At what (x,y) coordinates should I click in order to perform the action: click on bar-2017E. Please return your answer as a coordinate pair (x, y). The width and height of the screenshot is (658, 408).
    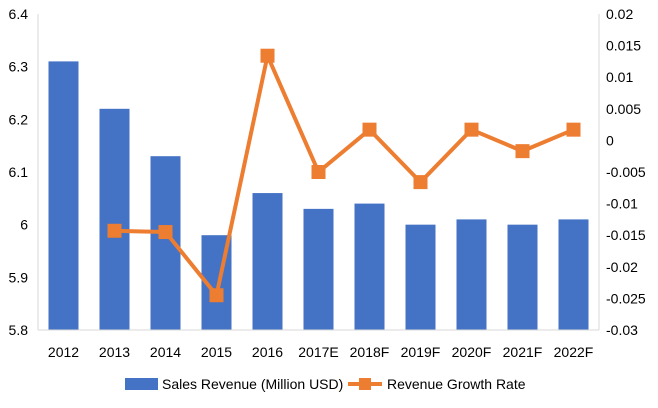
    Looking at the image, I should click on (318, 269).